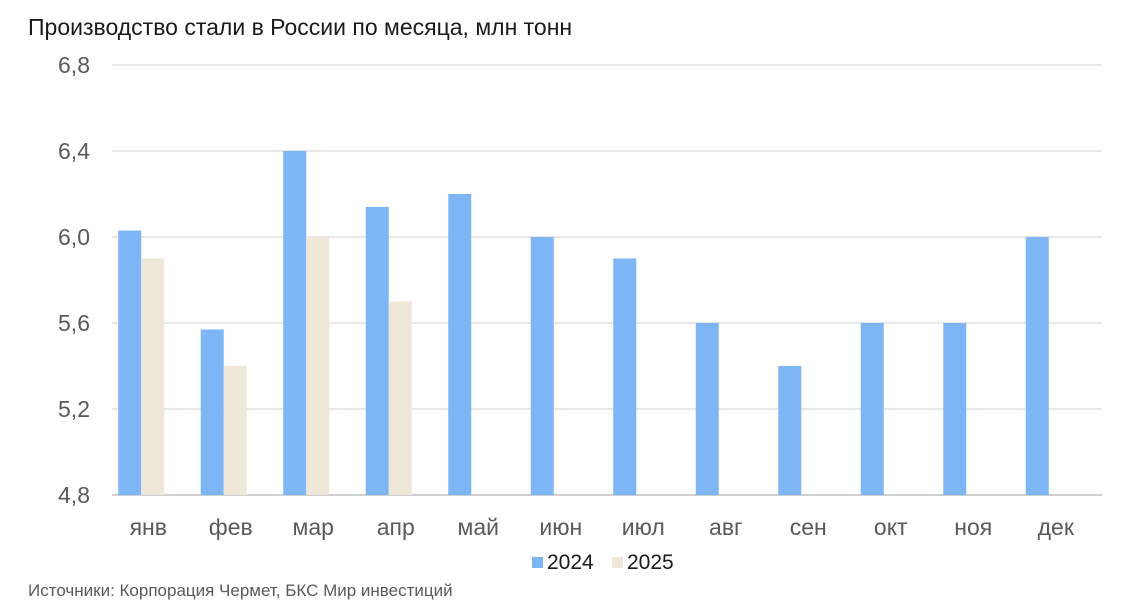 The height and width of the screenshot is (612, 1144). Describe the element at coordinates (396, 527) in the screenshot. I see `x-tick-label: апр` at that location.